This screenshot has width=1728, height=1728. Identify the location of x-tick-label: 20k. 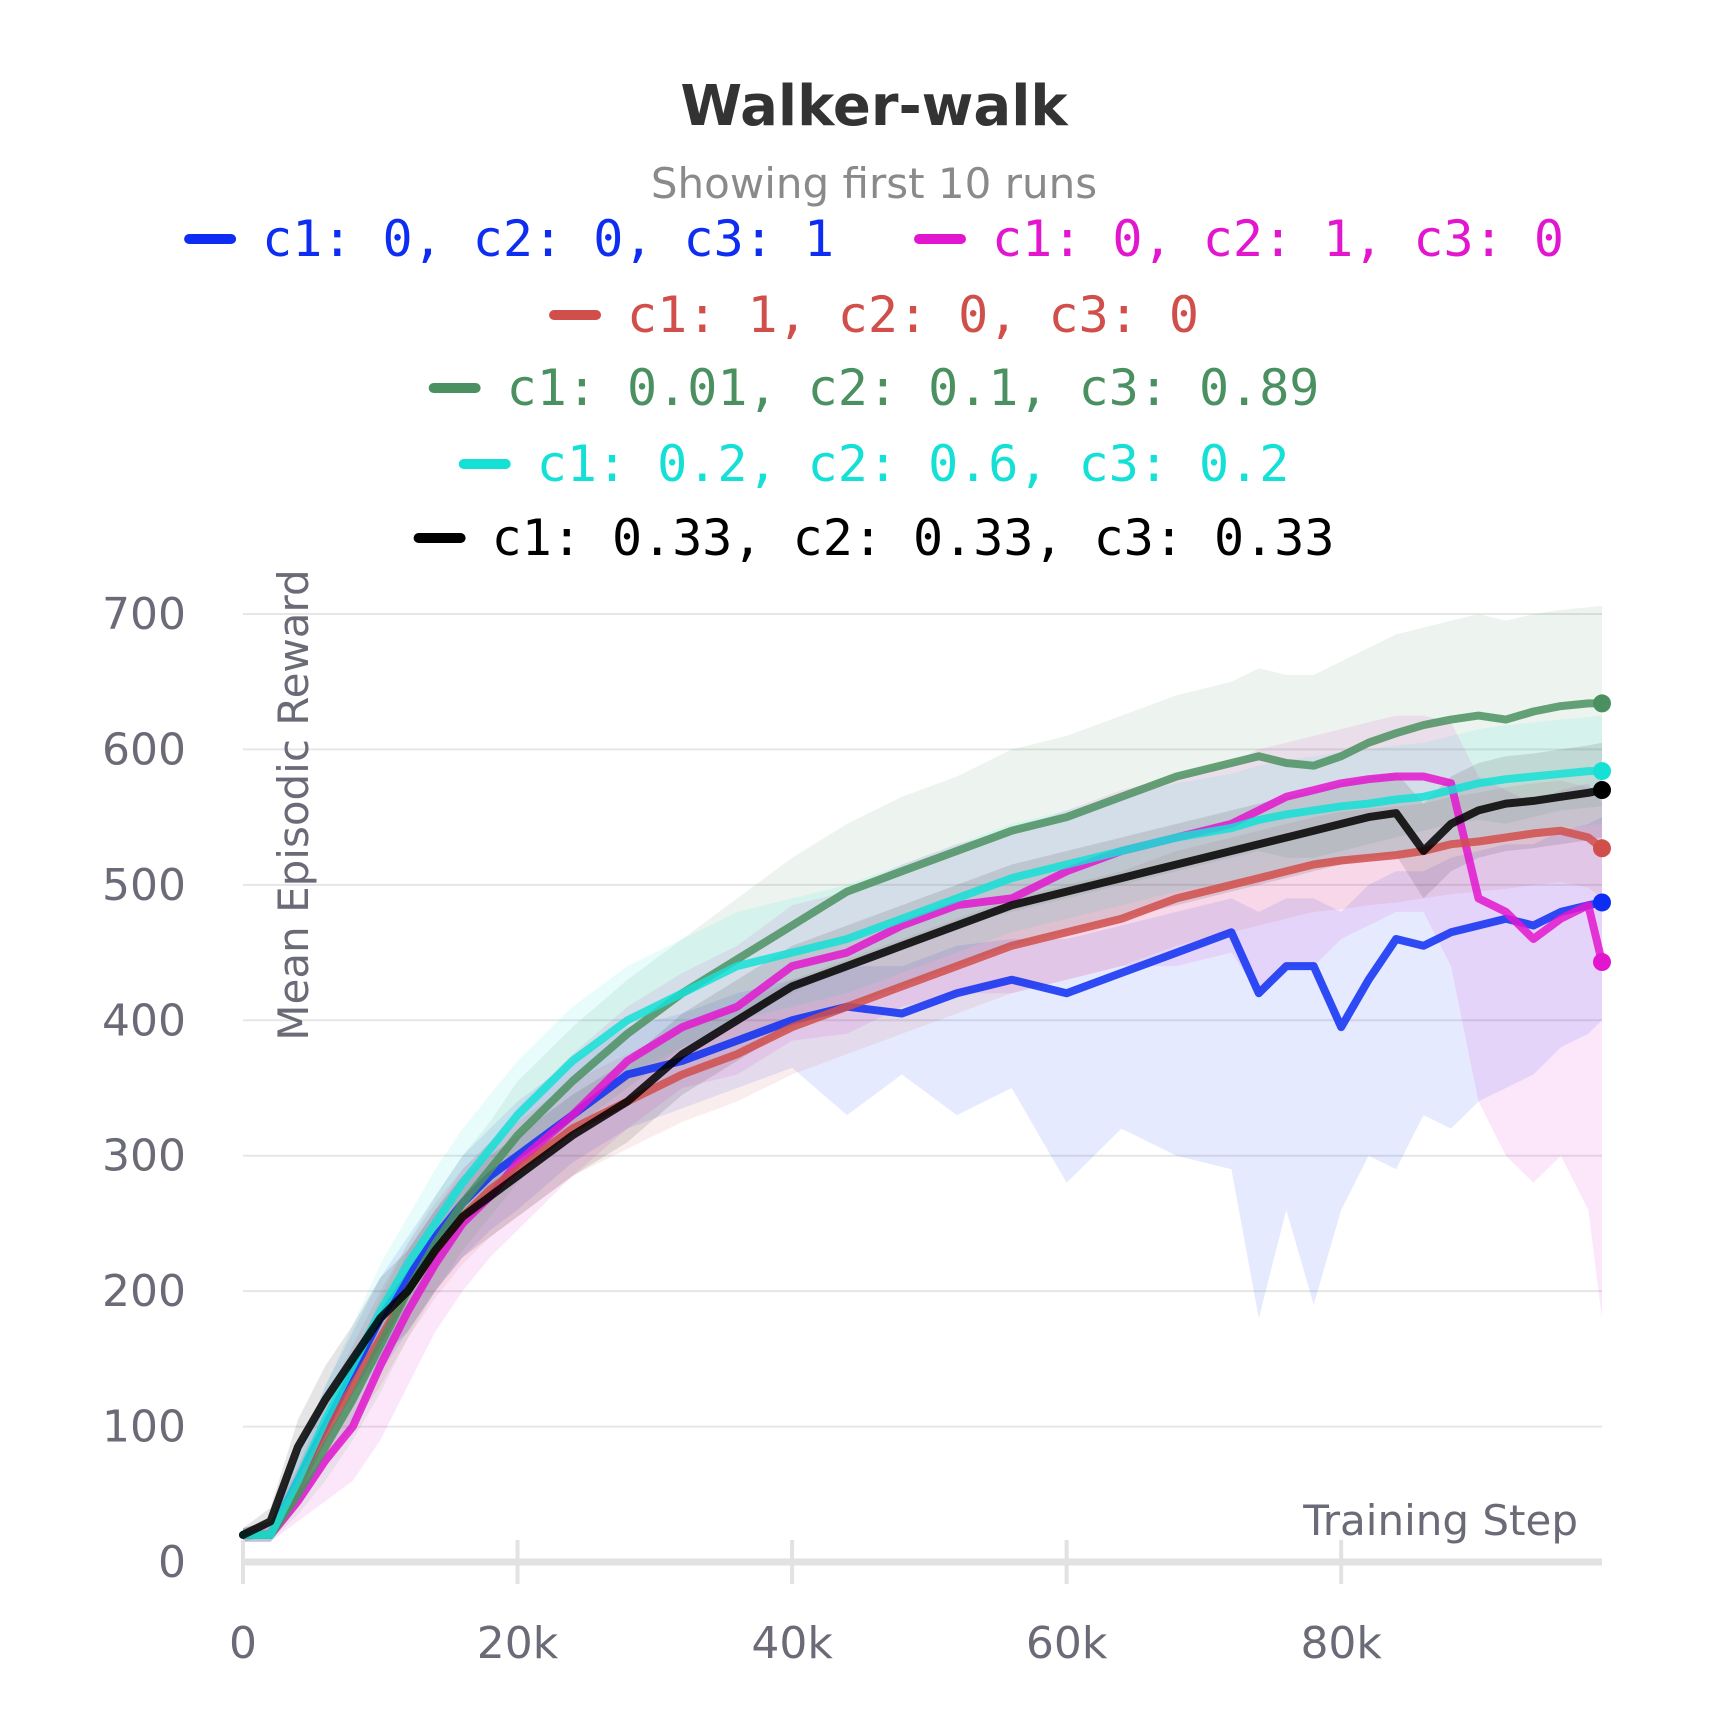
(518, 1643).